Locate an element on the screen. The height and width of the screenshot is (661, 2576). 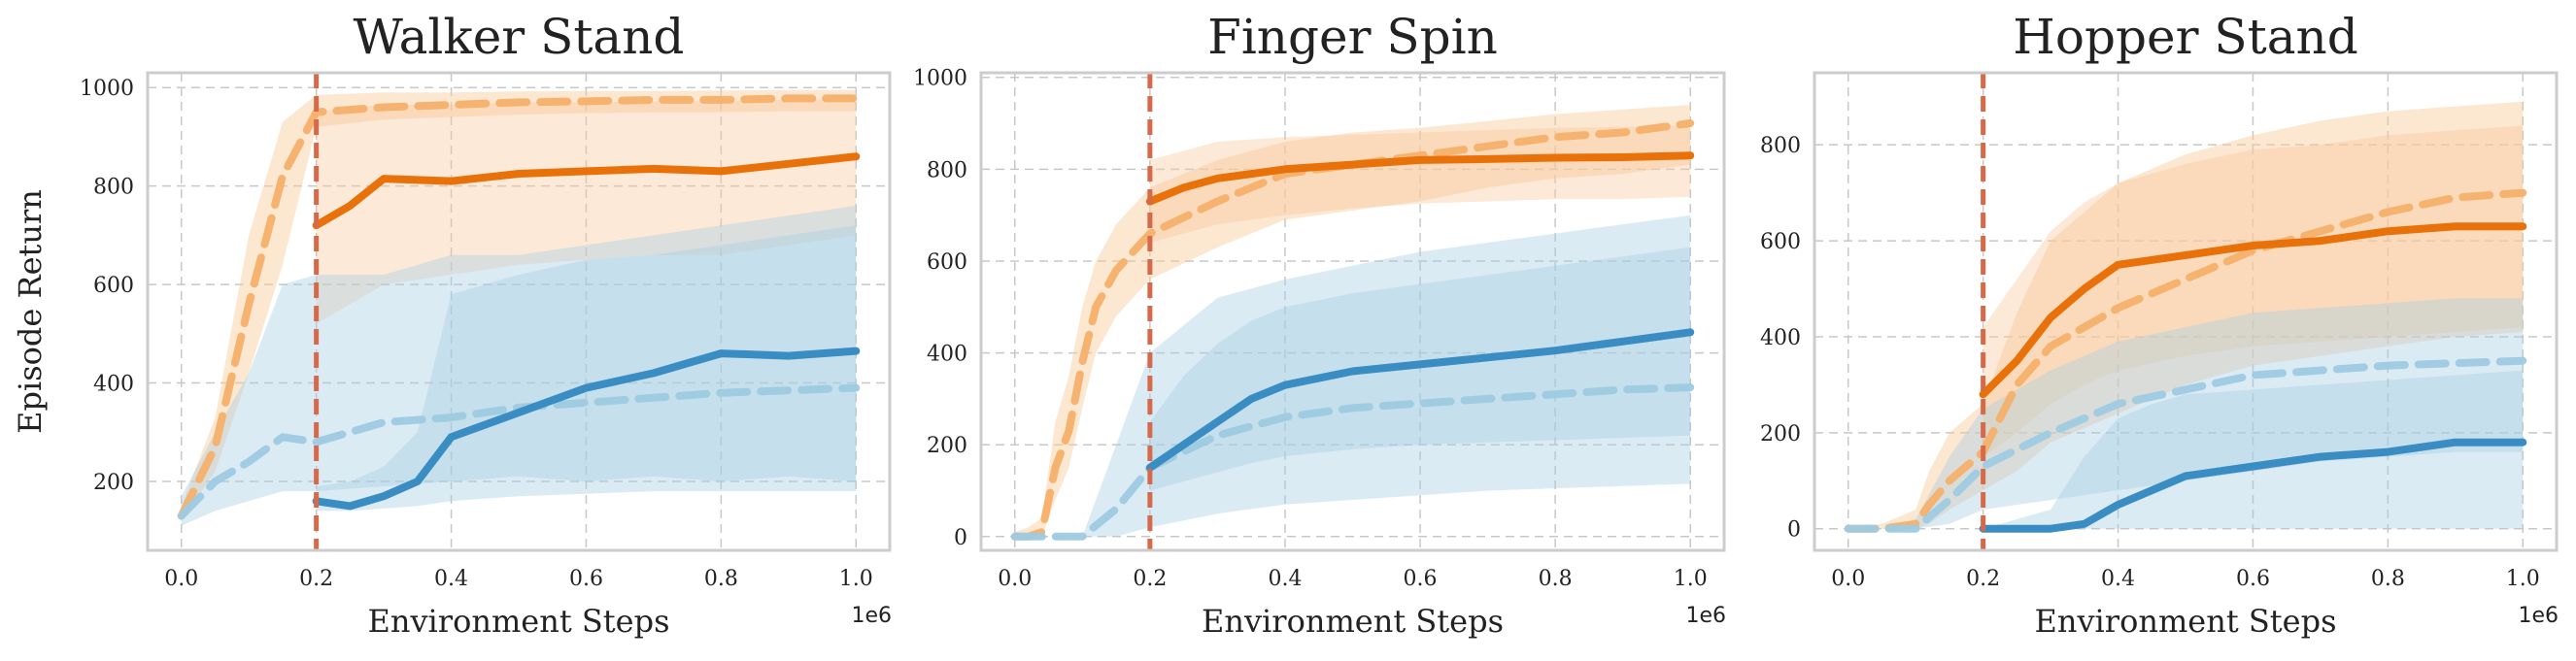
panel-title: Walker Stand is located at coordinates (519, 37).